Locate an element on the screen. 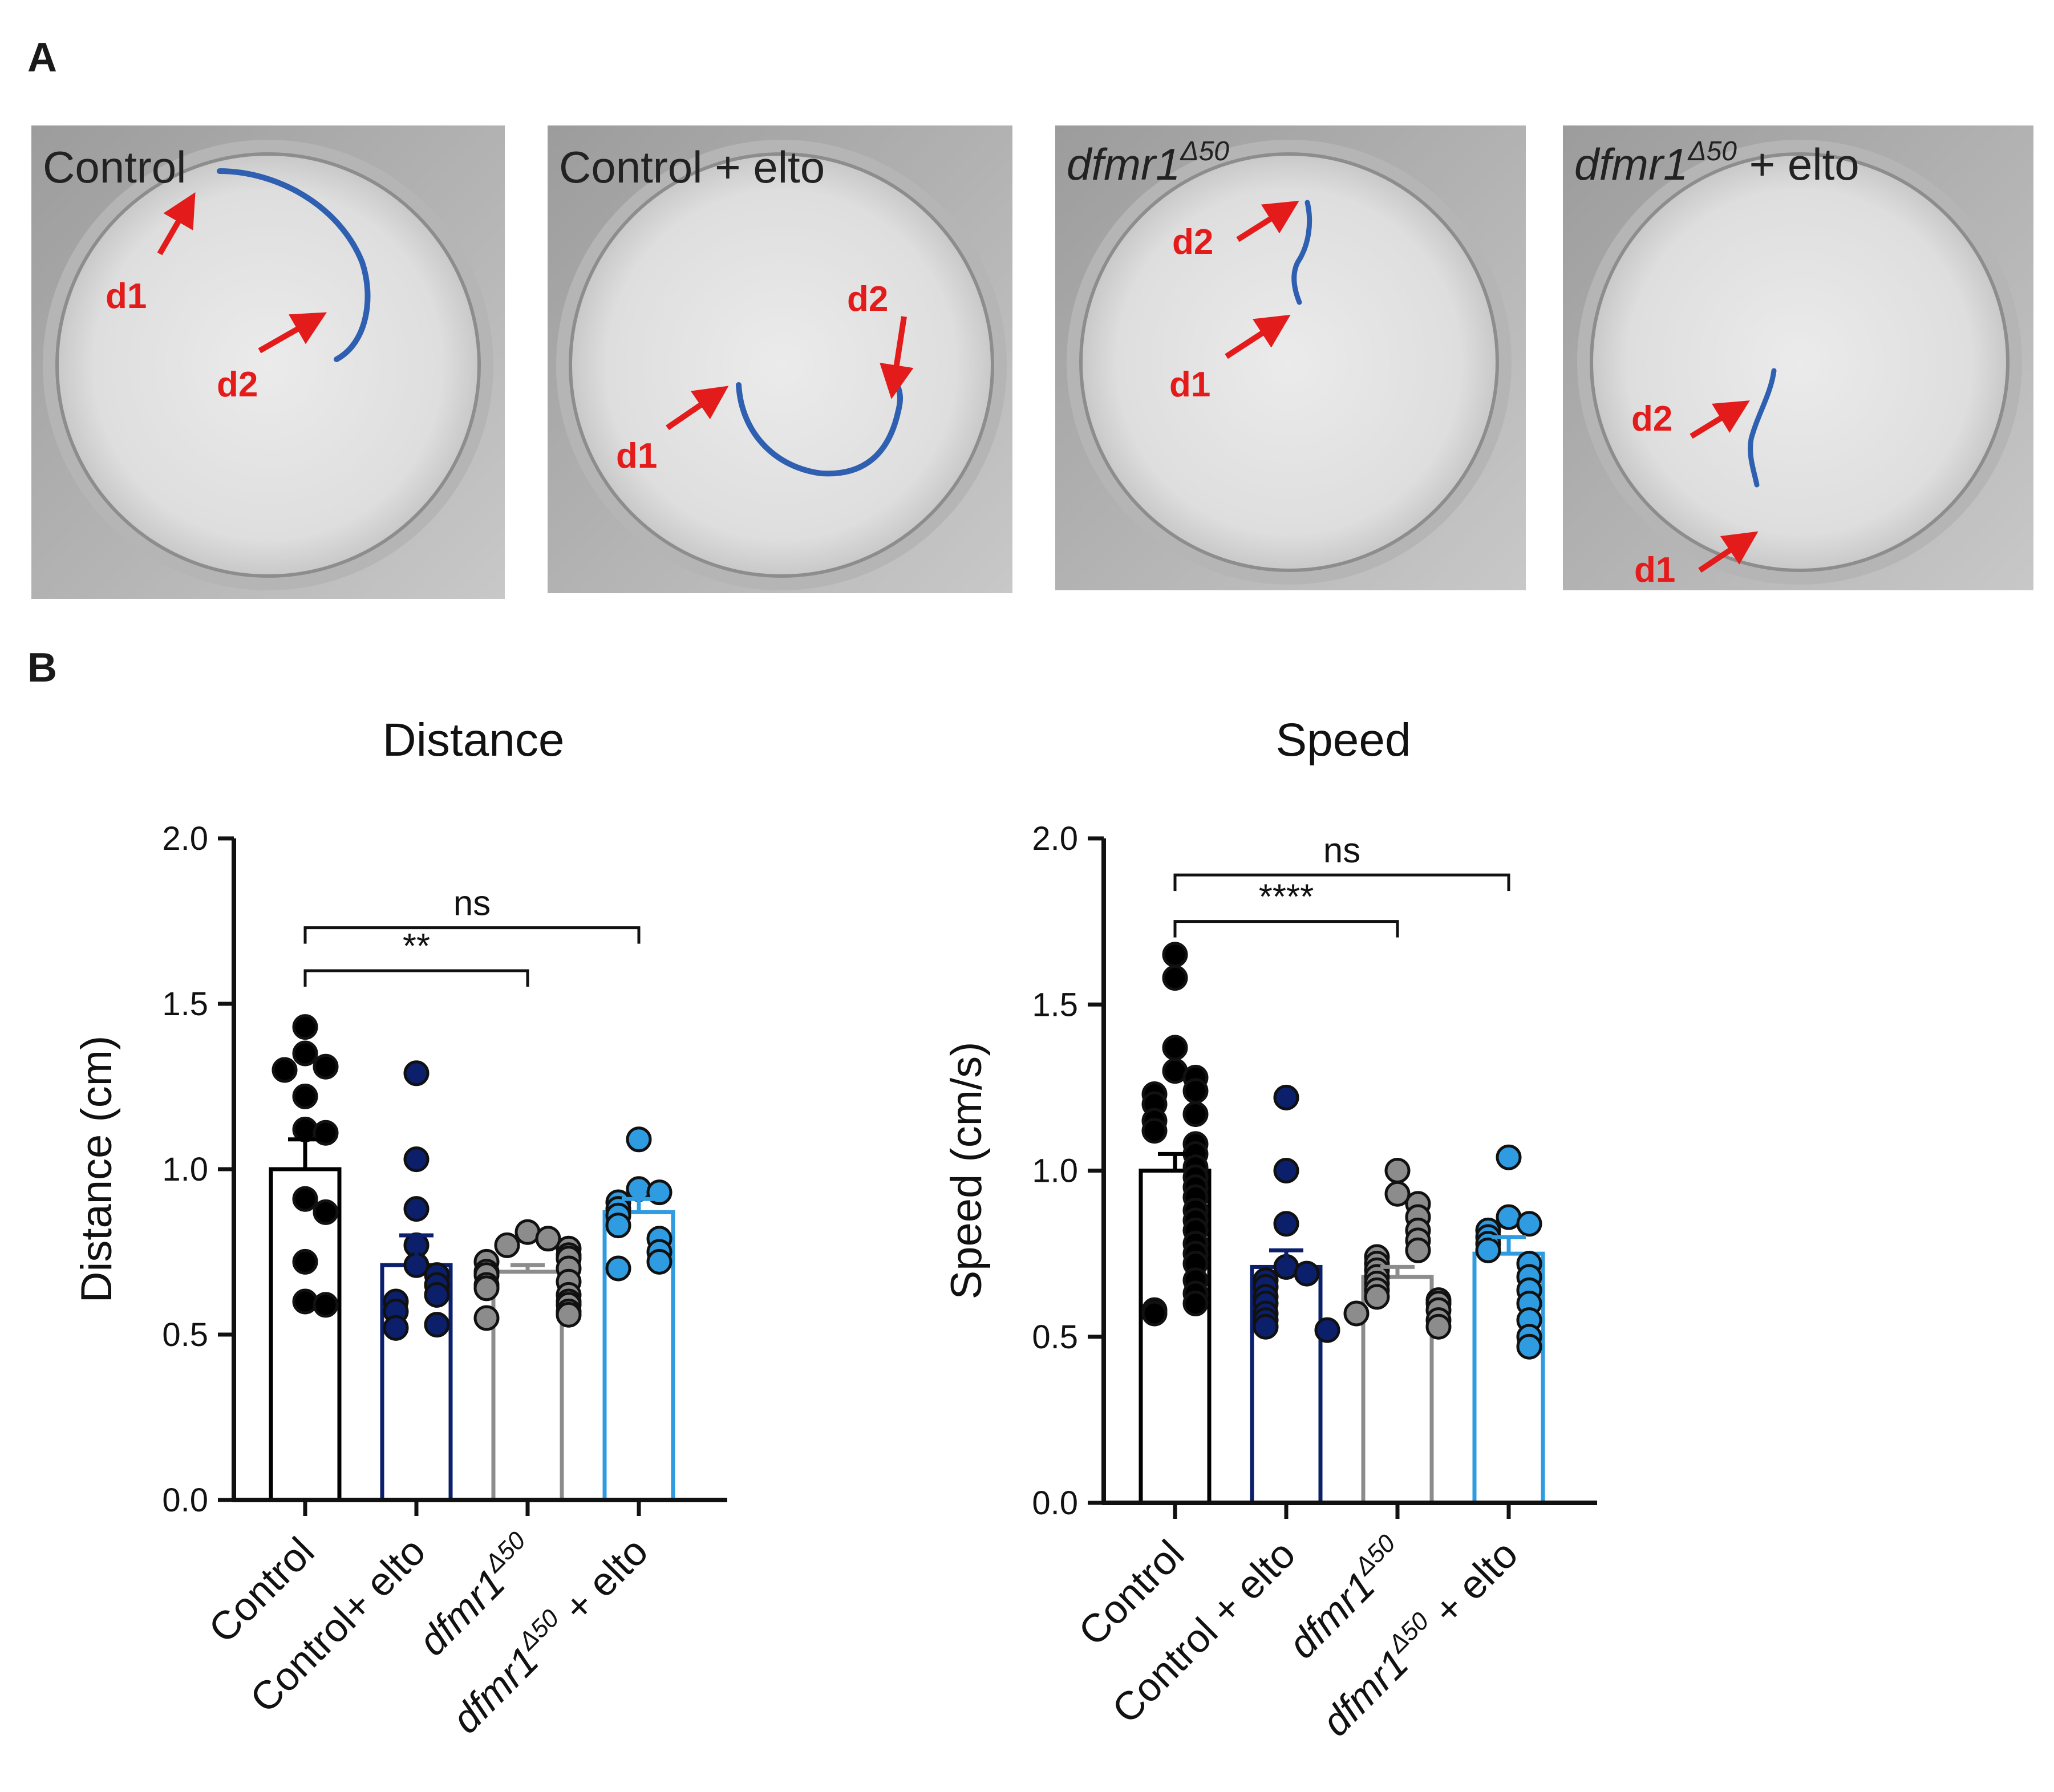 The width and height of the screenshot is (2054, 1792). significance-label: ** is located at coordinates (416, 946).